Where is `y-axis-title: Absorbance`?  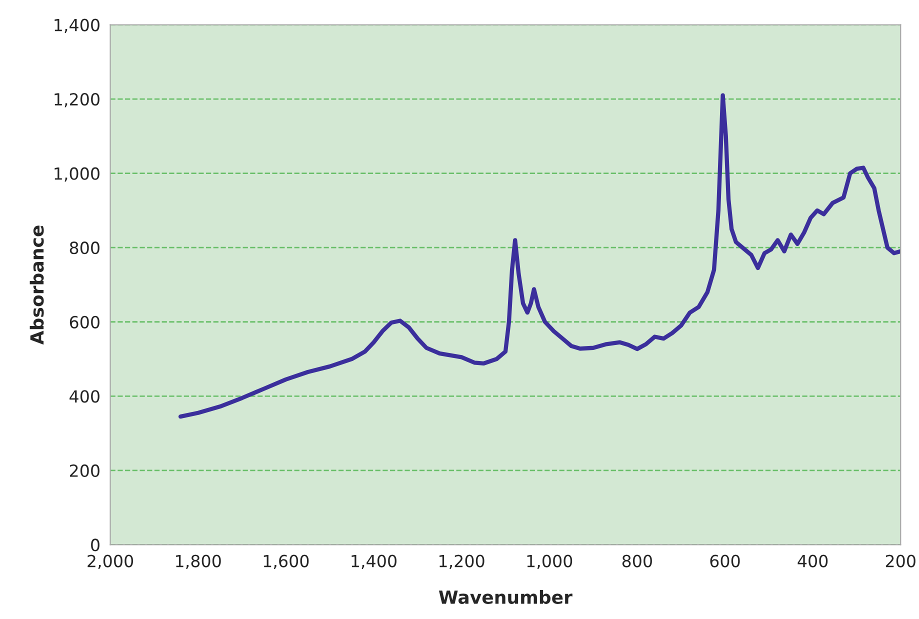
y-axis-title: Absorbance is located at coordinates (37, 285).